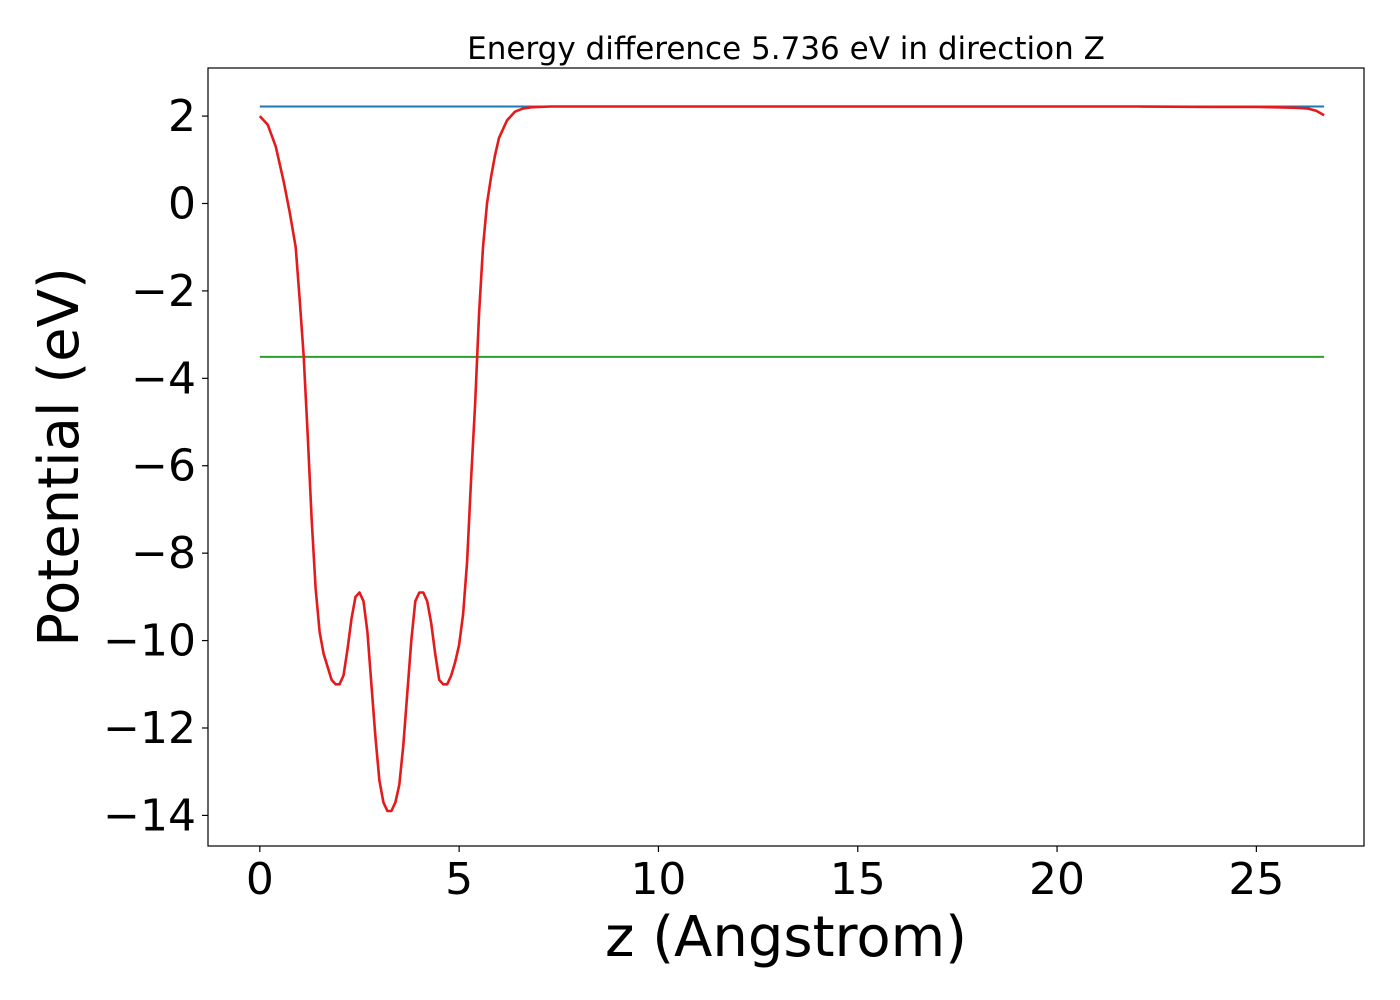 The height and width of the screenshot is (1000, 1400). Describe the element at coordinates (182, 116) in the screenshot. I see `y-tick-label: 2` at that location.